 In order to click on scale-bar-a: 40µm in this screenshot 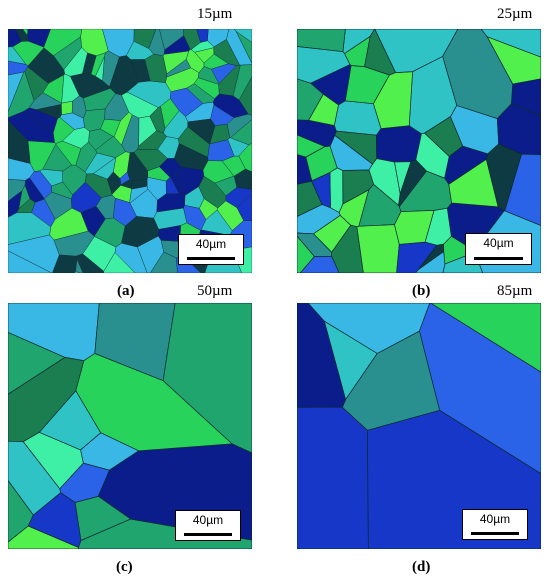, I will do `click(211, 249)`.